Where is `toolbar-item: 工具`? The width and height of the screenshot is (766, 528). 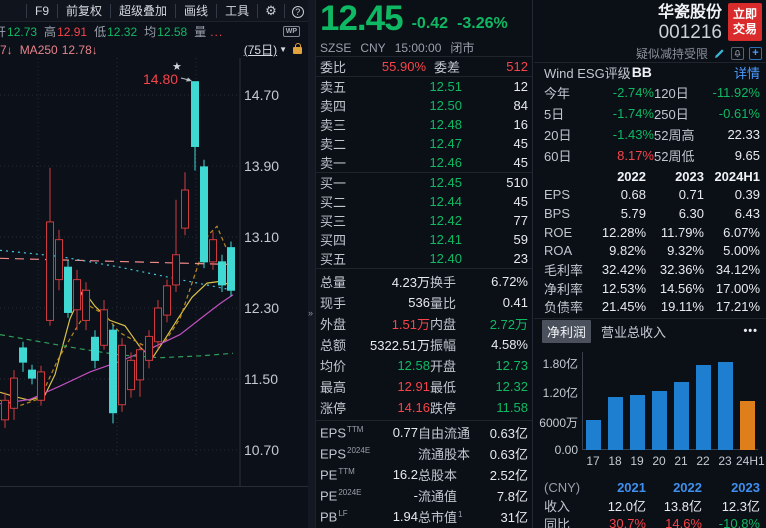 toolbar-item: 工具 is located at coordinates (236, 10).